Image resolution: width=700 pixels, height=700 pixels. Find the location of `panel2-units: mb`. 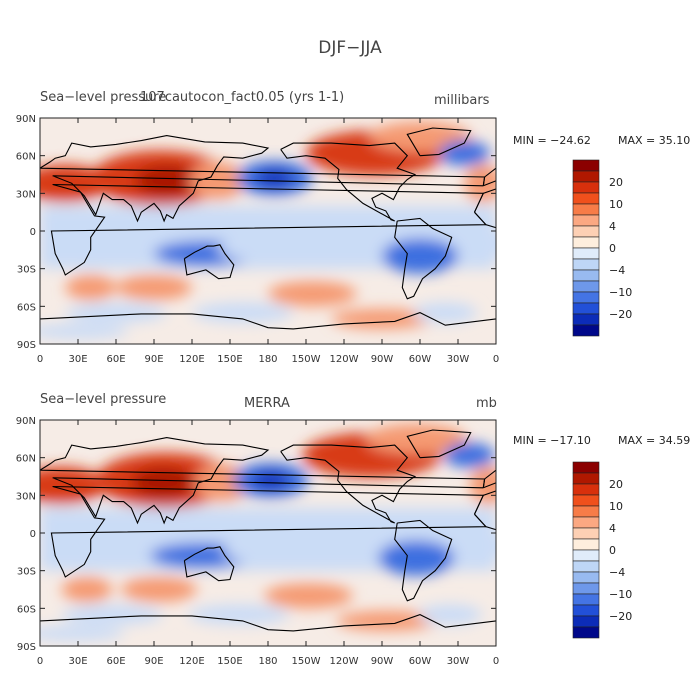

panel2-units: mb is located at coordinates (486, 403).